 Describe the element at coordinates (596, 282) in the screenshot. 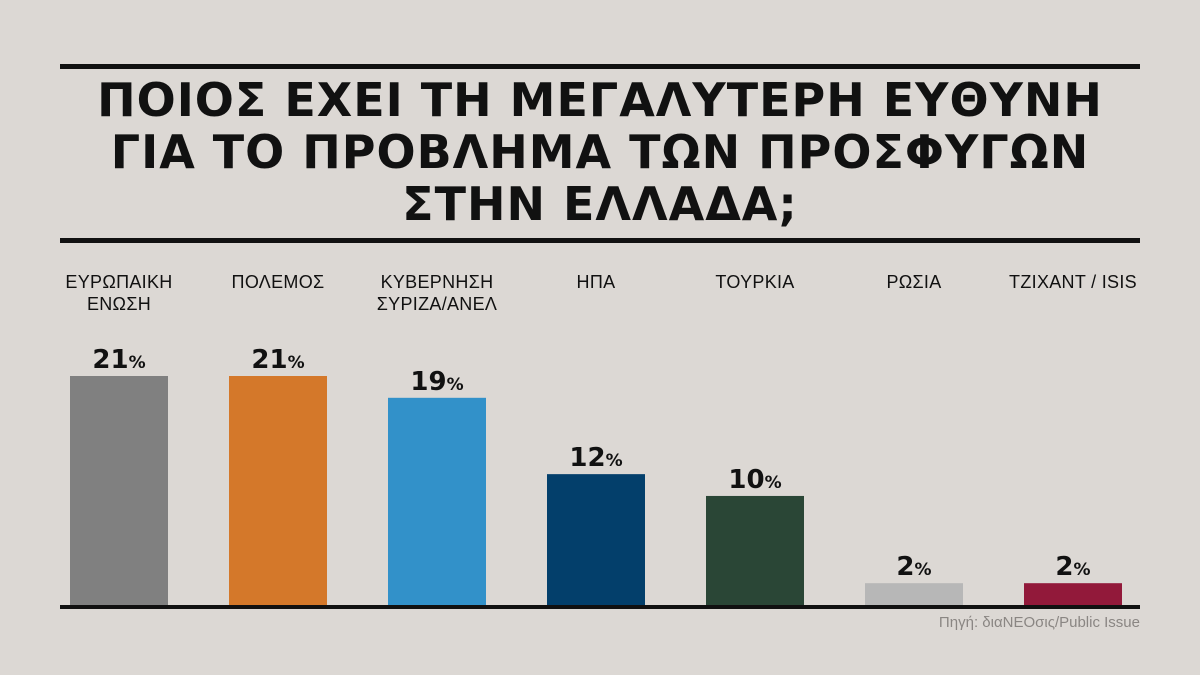

I see `category-label: ΗΠΑ` at that location.